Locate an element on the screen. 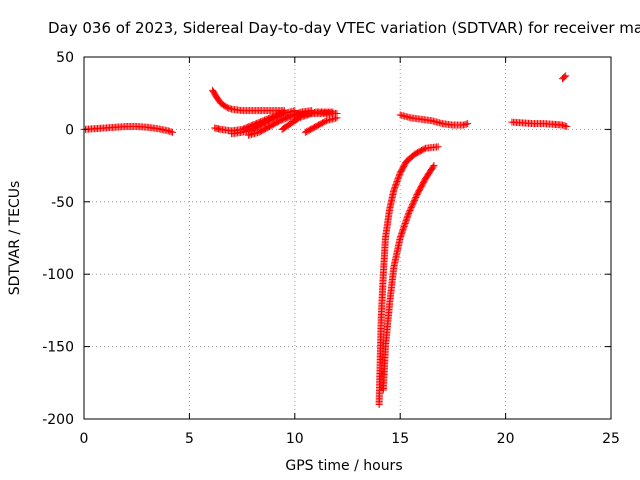 Image resolution: width=640 pixels, height=480 pixels. y-tick-label: 0 is located at coordinates (69, 130).